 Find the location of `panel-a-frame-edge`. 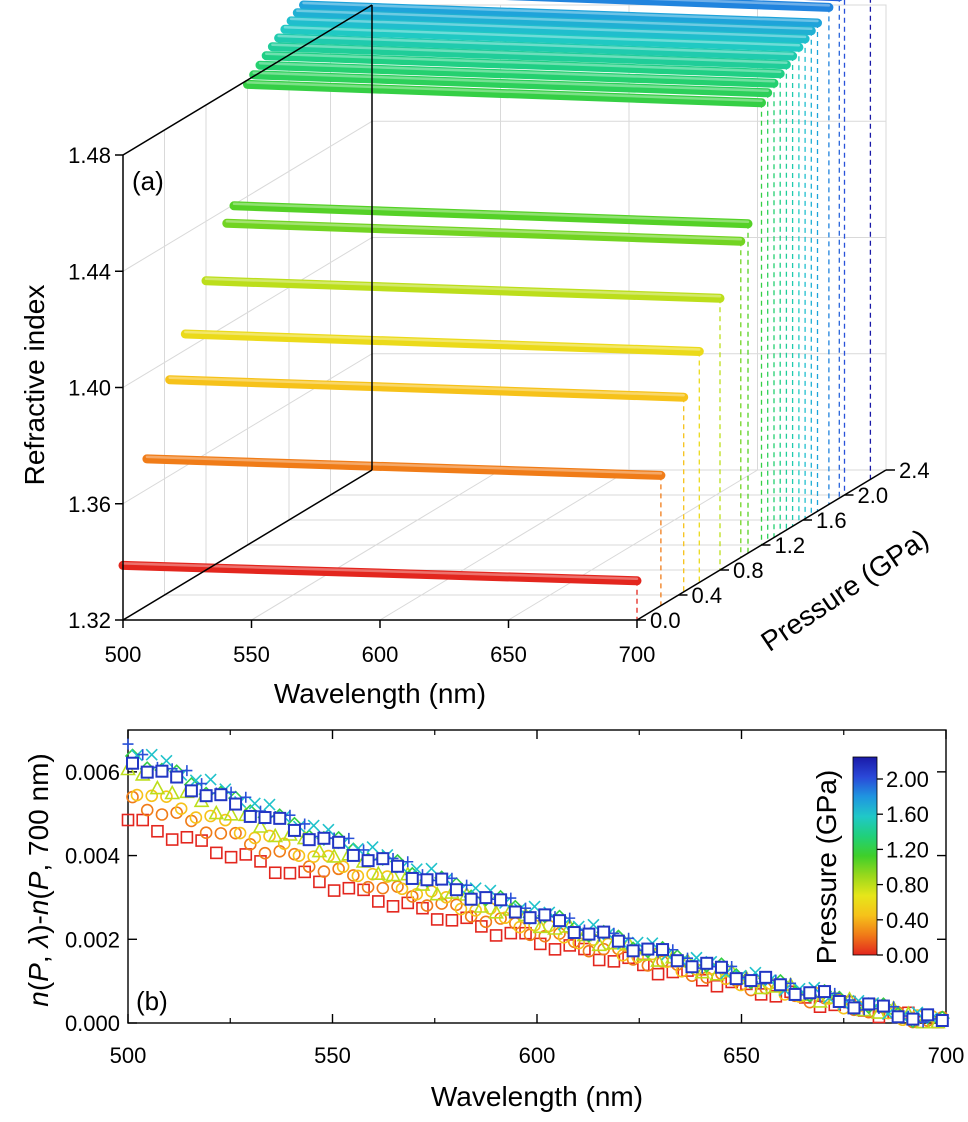

panel-a-frame-edge is located at coordinates (247, 80).